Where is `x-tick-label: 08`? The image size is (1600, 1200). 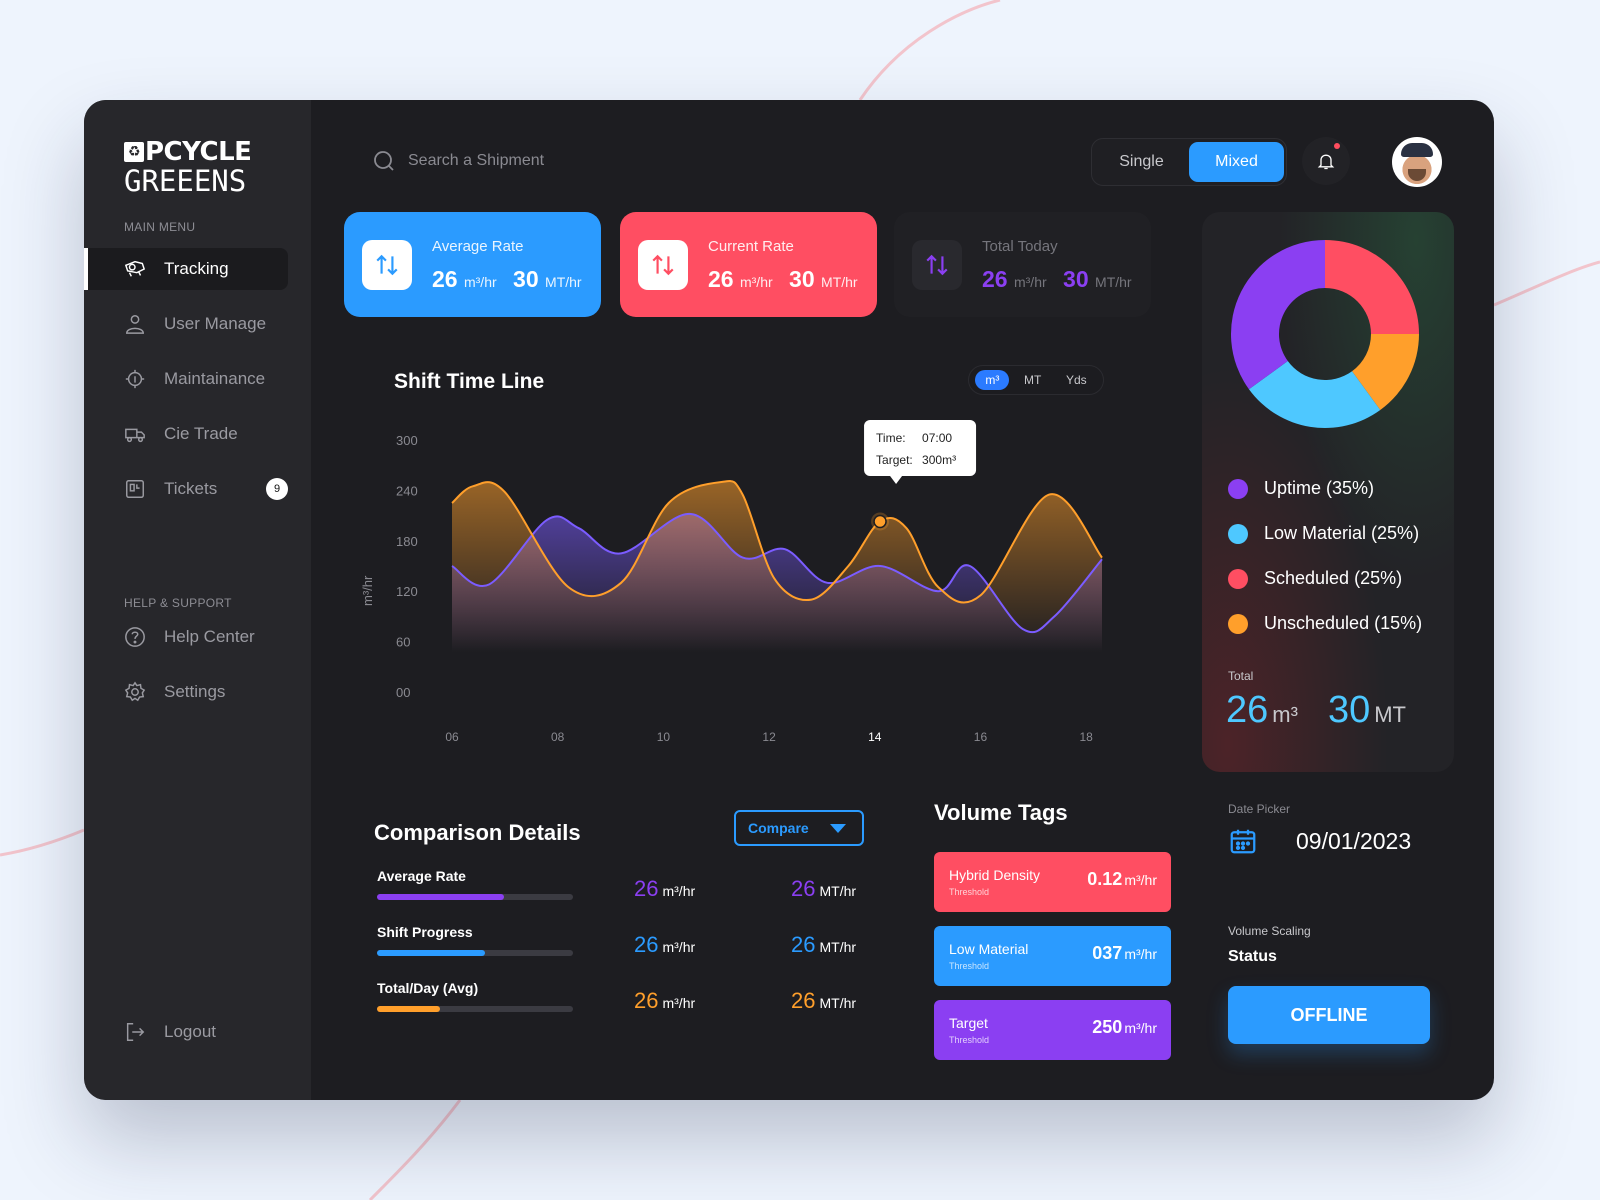 x-tick-label: 08 is located at coordinates (558, 737).